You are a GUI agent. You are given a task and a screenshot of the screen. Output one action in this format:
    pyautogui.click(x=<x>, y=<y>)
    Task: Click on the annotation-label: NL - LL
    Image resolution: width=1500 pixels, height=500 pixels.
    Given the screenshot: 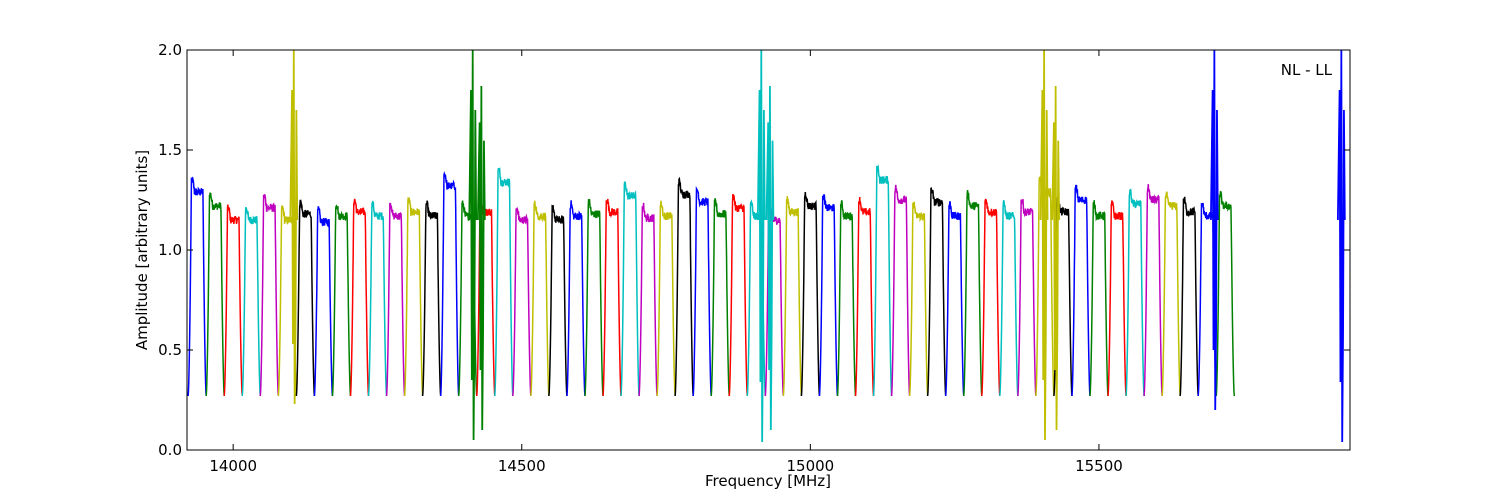 What is the action you would take?
    pyautogui.click(x=1307, y=70)
    